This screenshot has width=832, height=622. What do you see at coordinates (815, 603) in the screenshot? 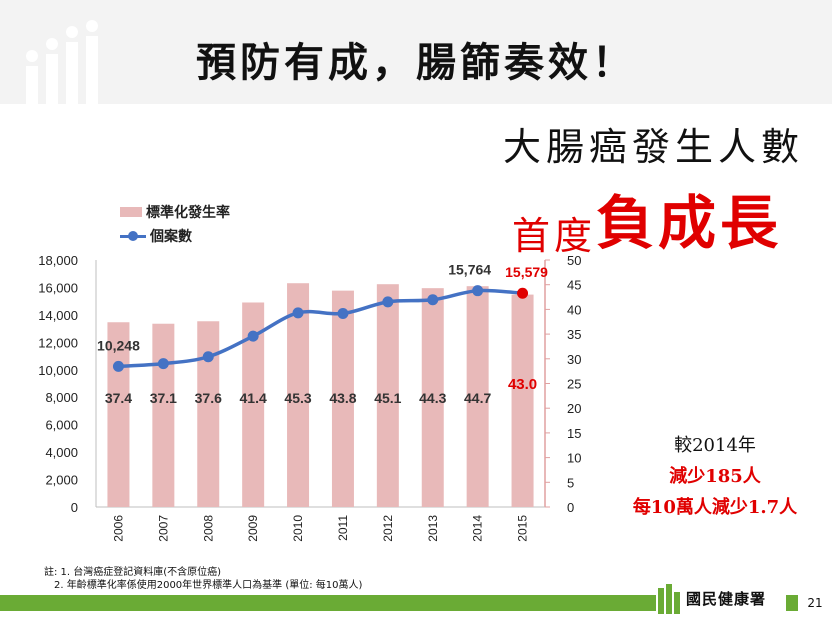
I see `page-number: 21` at bounding box center [815, 603].